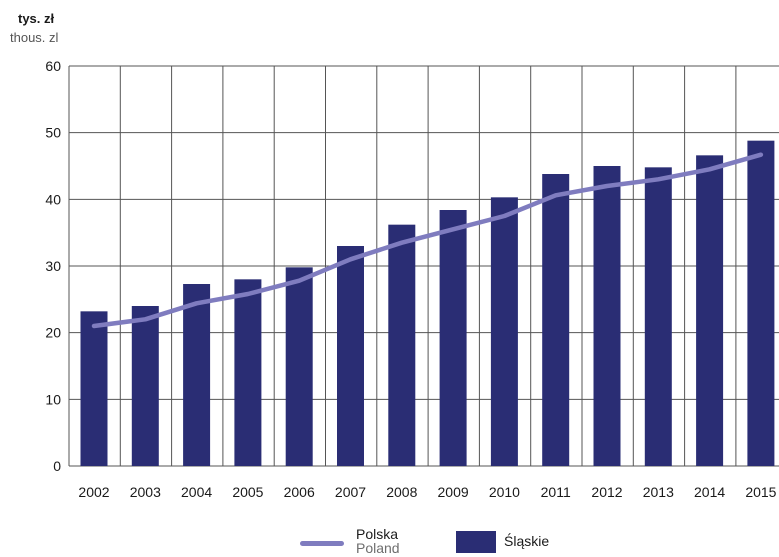 Image resolution: width=779 pixels, height=557 pixels. Describe the element at coordinates (36, 18) in the screenshot. I see `y-unit-label-pl: tys. zł` at that location.